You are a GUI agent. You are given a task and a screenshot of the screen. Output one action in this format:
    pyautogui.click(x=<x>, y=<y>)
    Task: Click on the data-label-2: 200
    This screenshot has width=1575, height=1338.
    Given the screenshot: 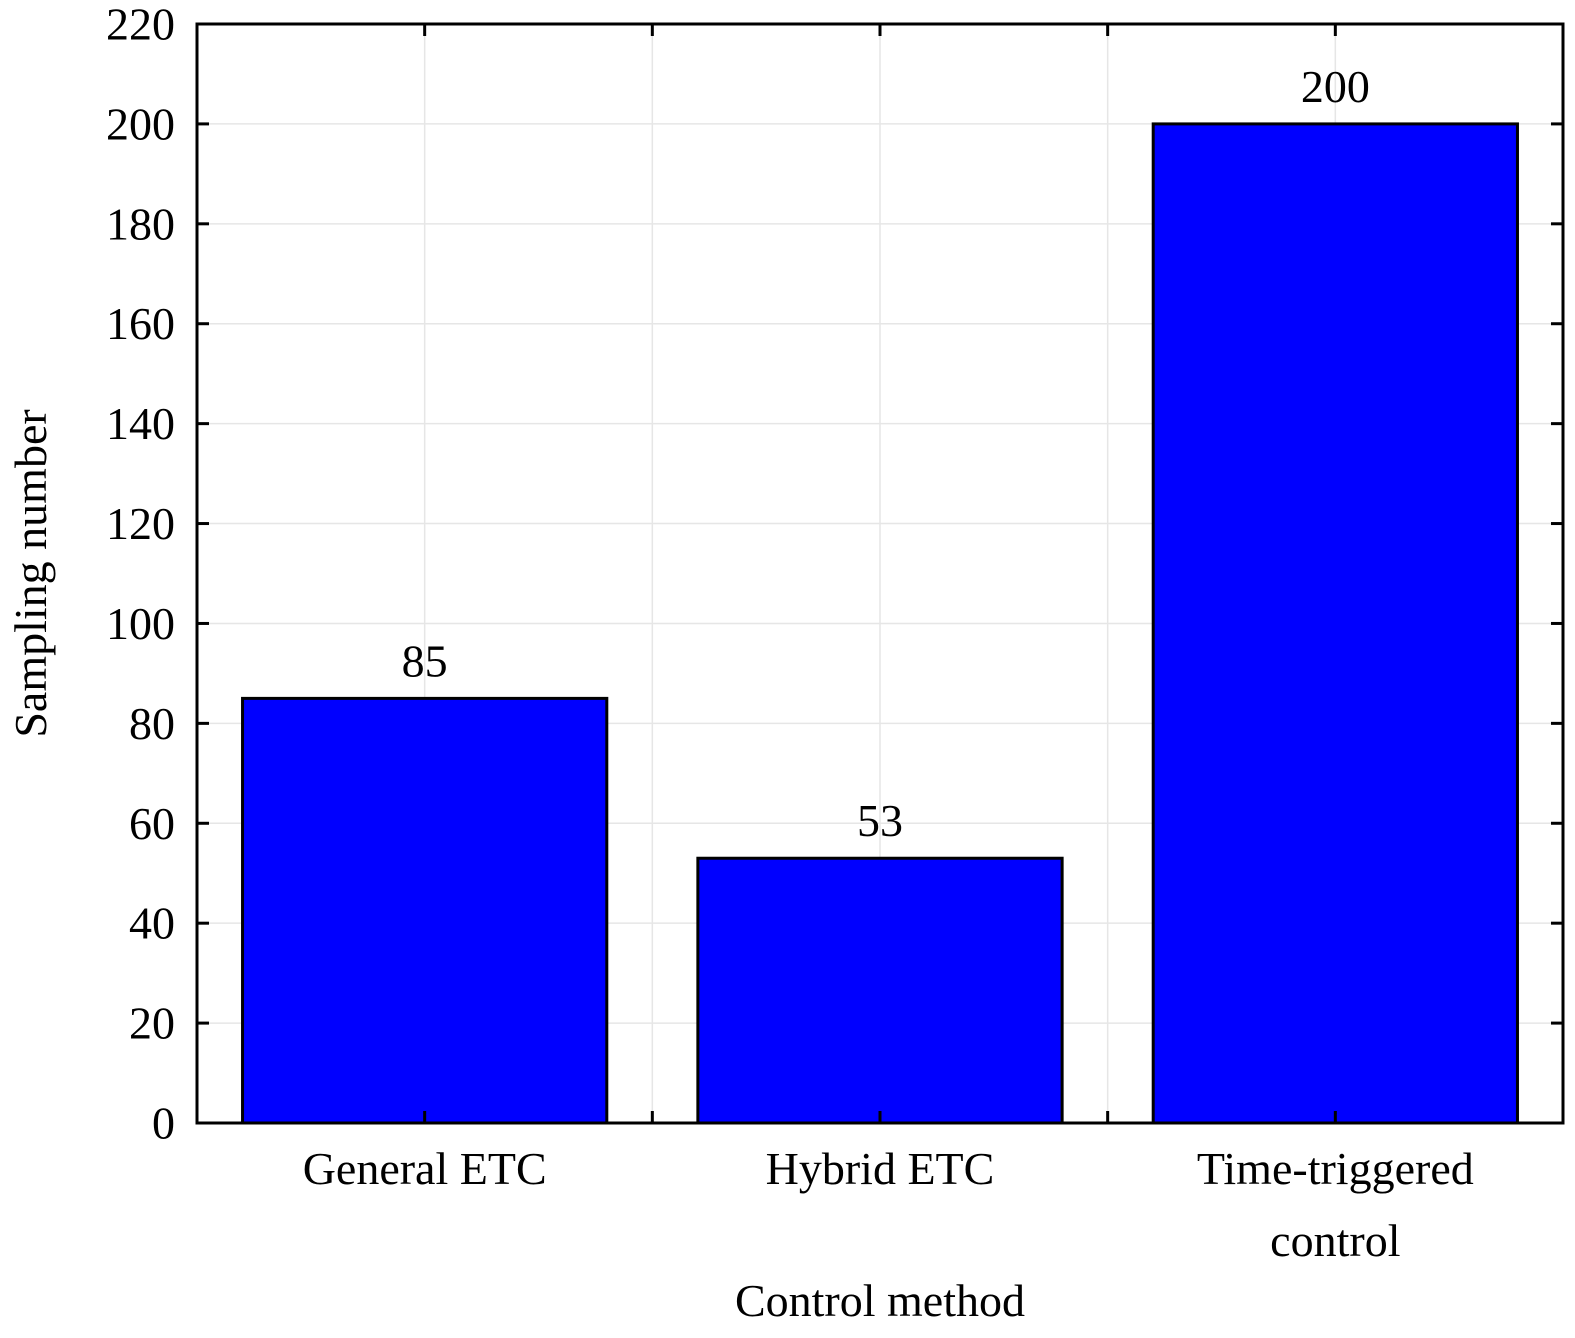 What is the action you would take?
    pyautogui.click(x=1335, y=86)
    